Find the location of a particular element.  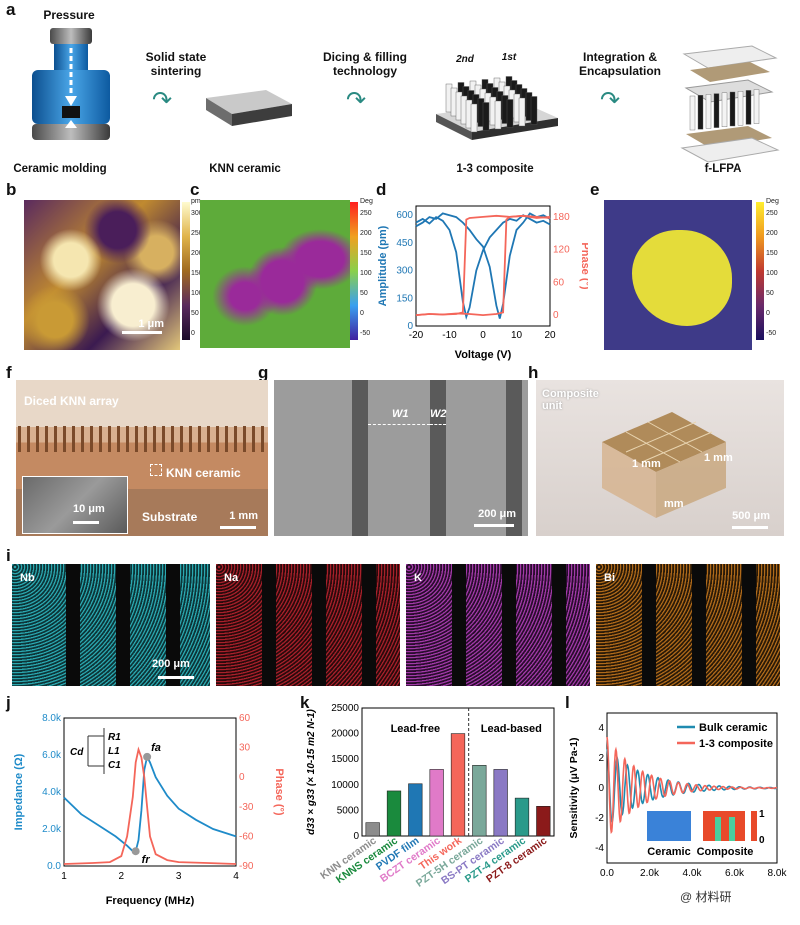

y-tick-label: 150 is located at coordinates (404, 298).